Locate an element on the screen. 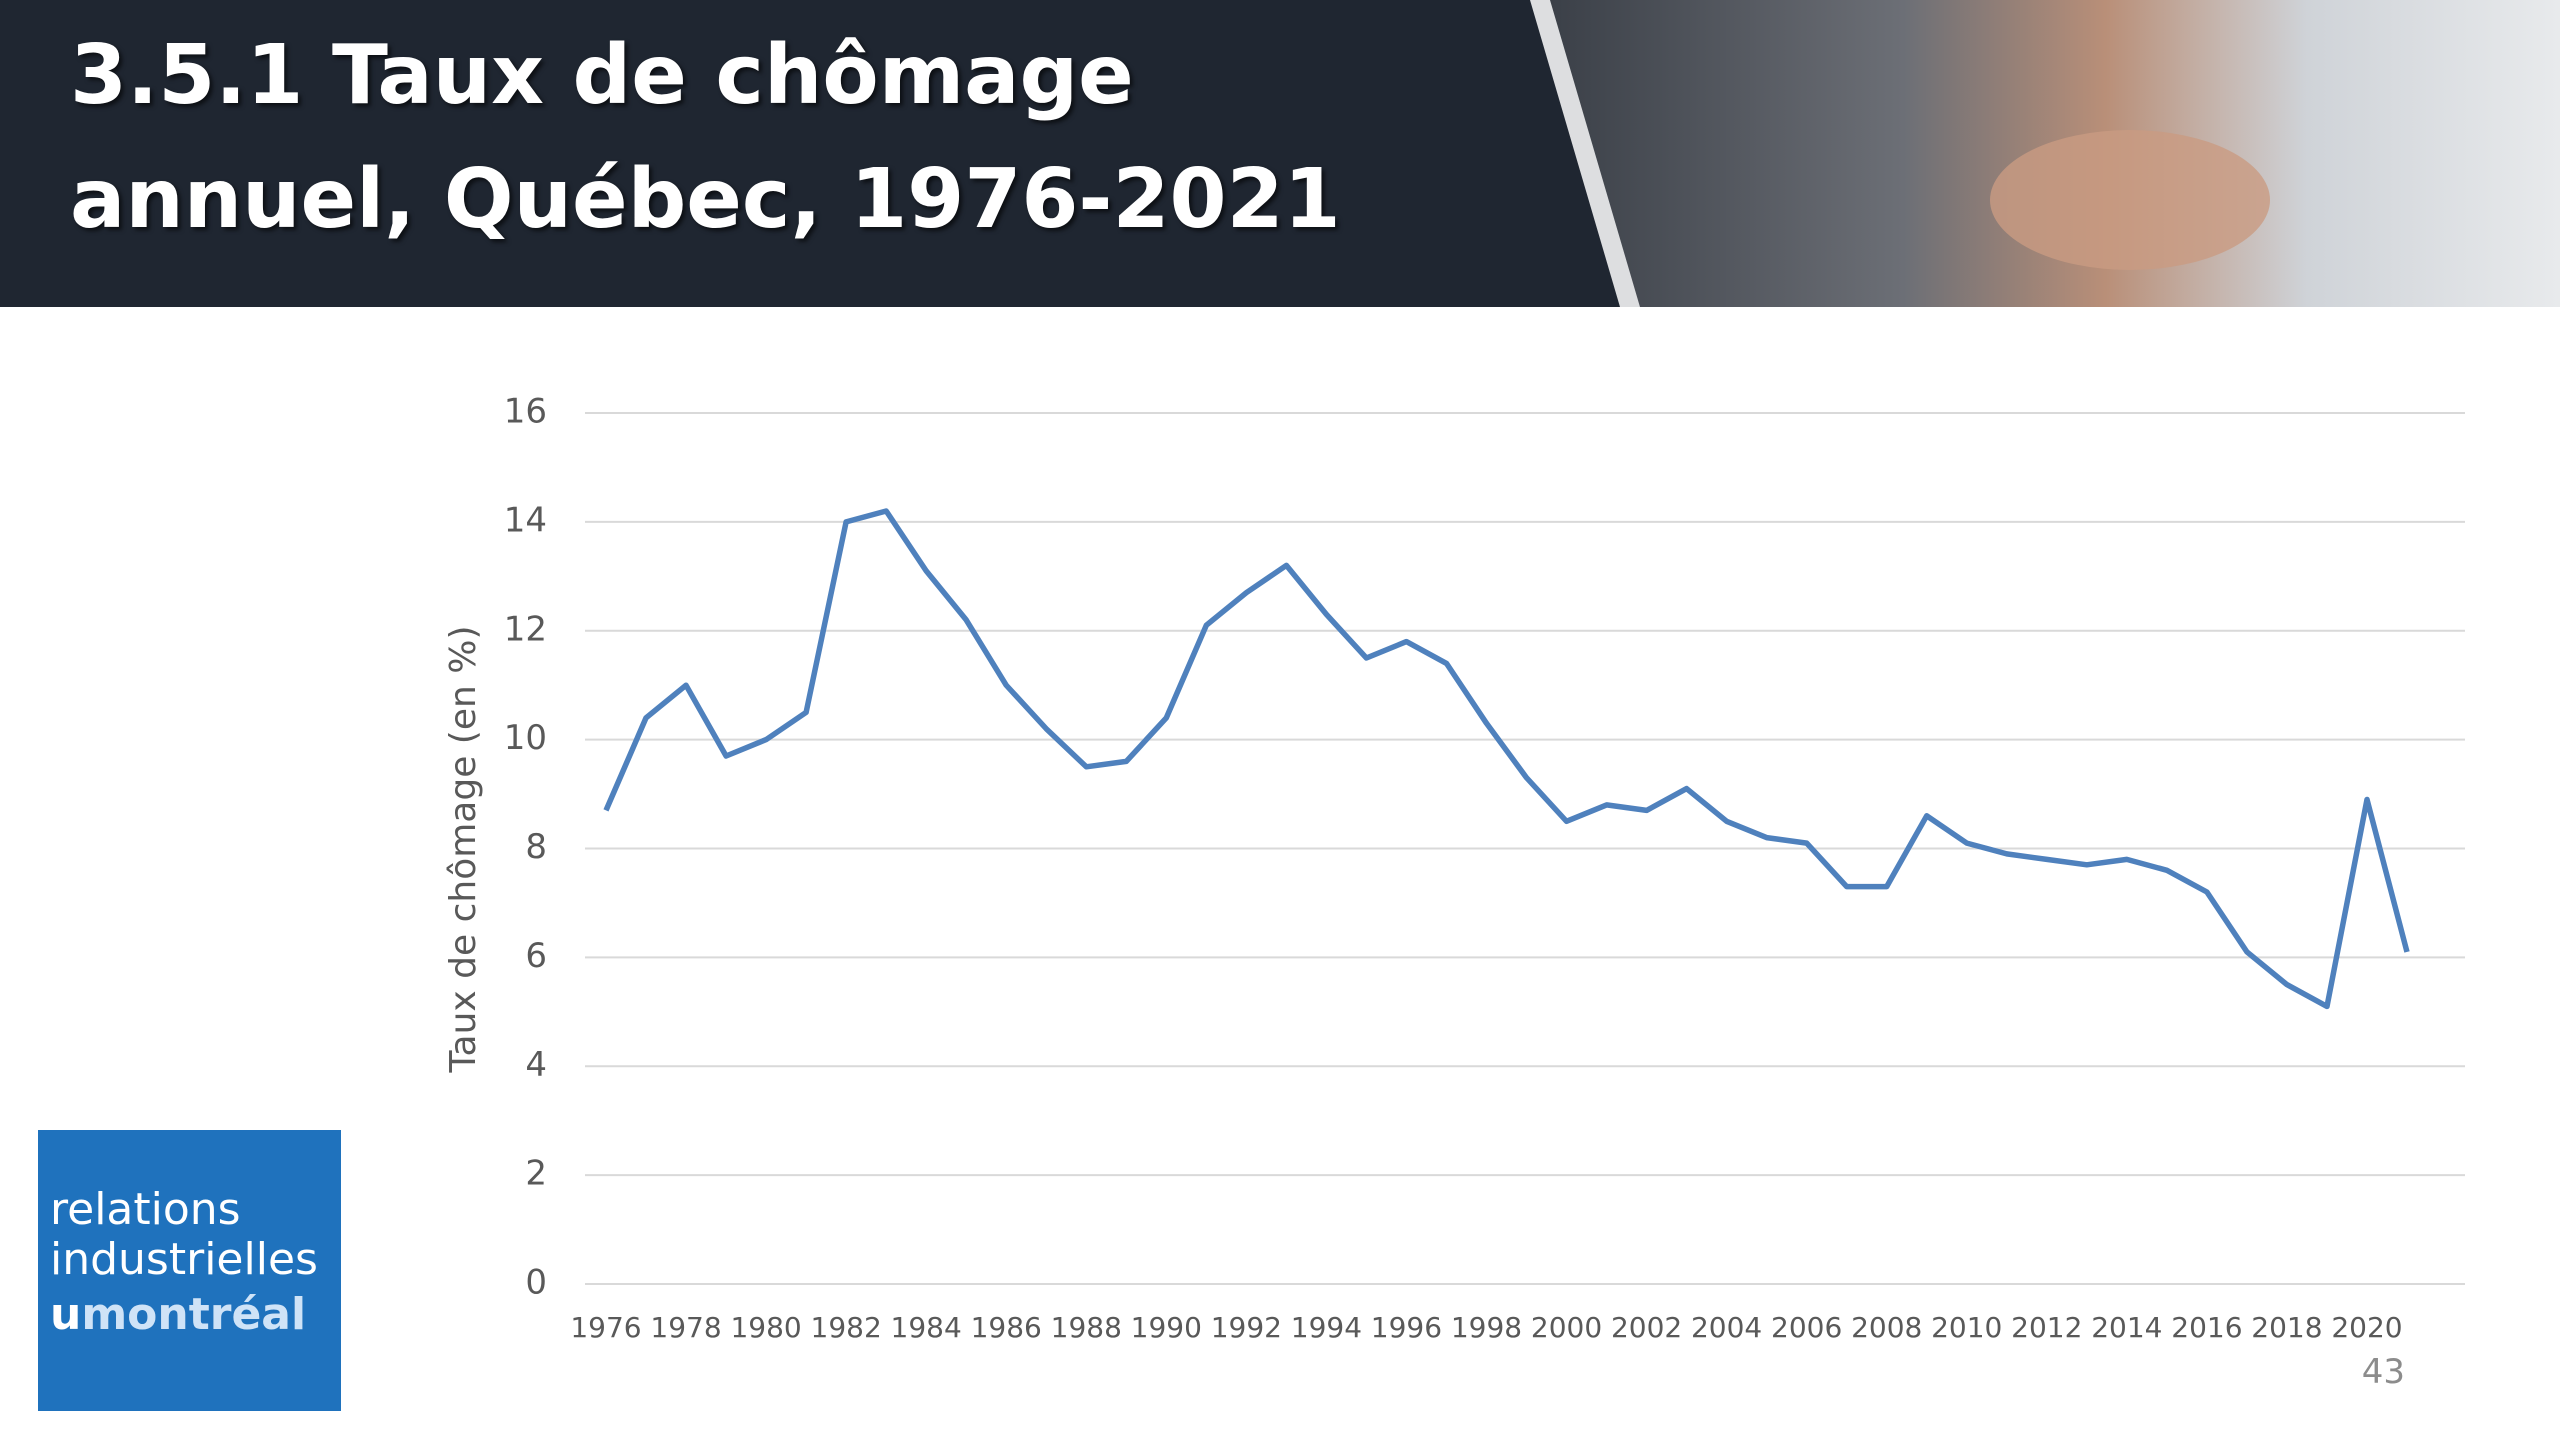 The image size is (2560, 1440). y-tick-label: 14 is located at coordinates (525, 520).